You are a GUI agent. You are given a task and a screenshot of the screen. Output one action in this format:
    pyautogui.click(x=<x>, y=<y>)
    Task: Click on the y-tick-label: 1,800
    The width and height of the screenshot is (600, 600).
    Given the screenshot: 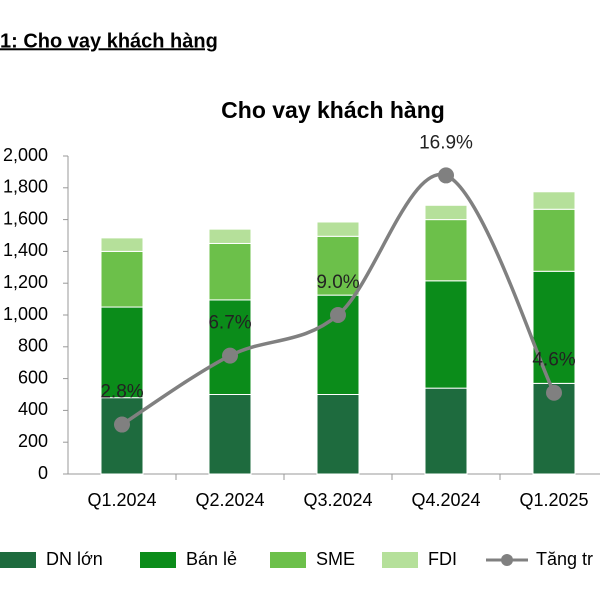 What is the action you would take?
    pyautogui.click(x=25, y=187)
    